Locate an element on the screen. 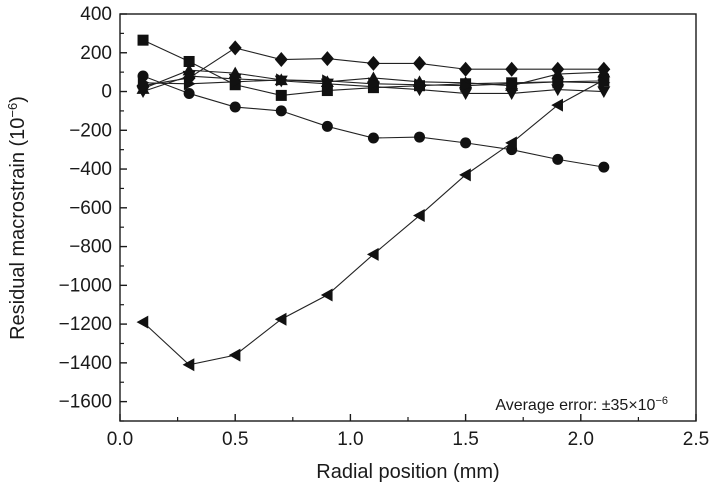 This screenshot has width=714, height=492. y-axis-title-exponent: −6 is located at coordinates (12, 110).